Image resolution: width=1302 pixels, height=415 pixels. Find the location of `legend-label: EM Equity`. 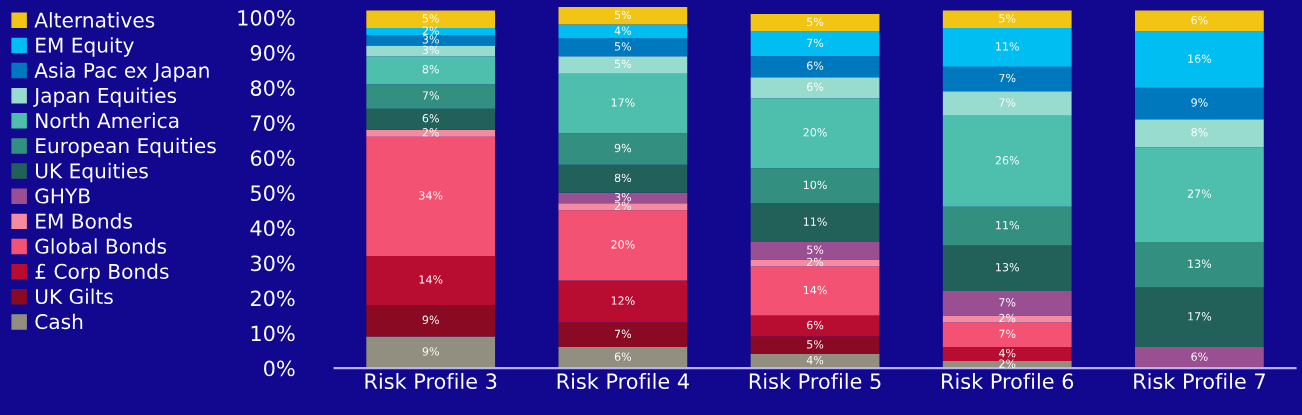

legend-label: EM Equity is located at coordinates (85, 47).